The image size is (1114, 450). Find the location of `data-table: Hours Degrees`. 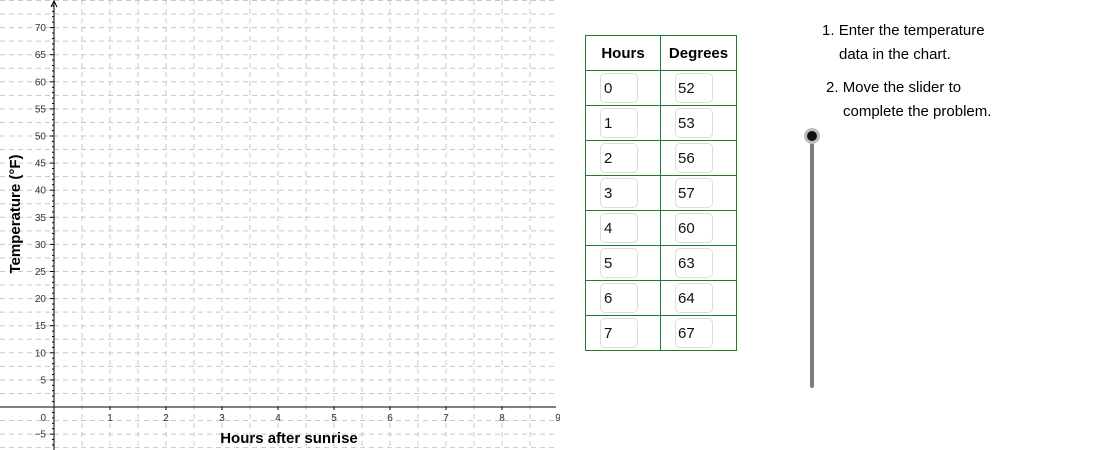

data-table: Hours Degrees is located at coordinates (661, 193).